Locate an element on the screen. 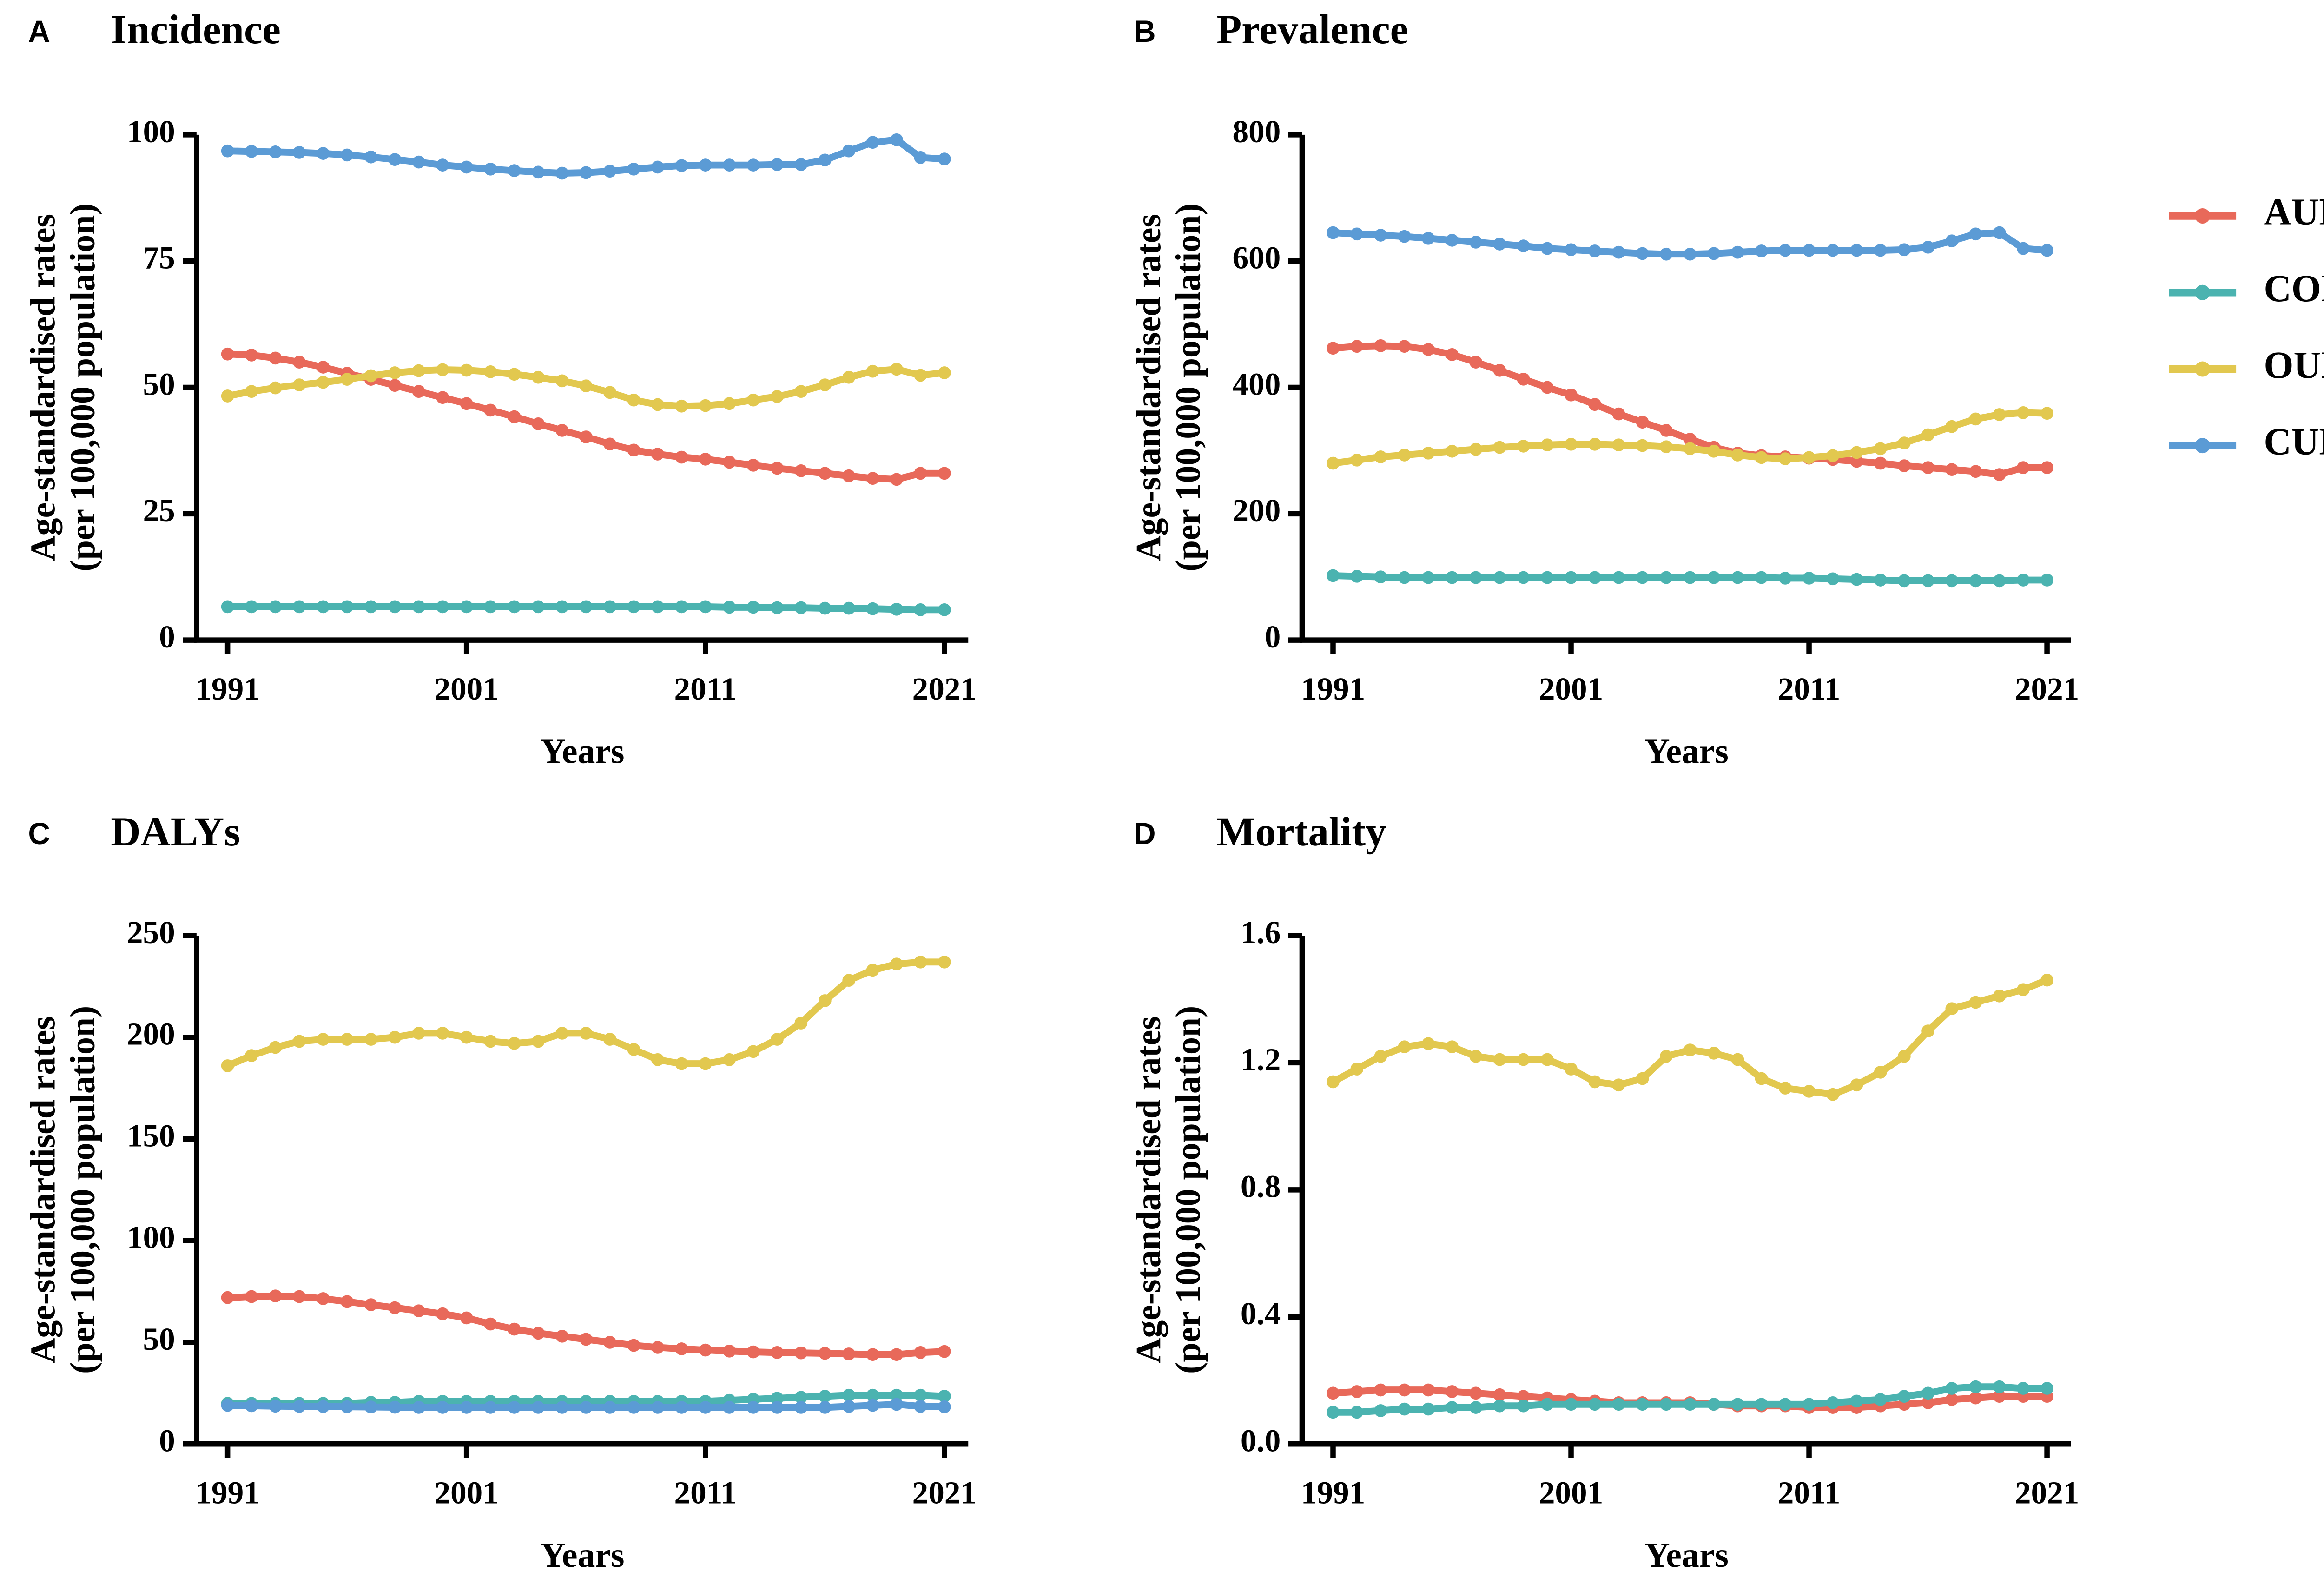 This screenshot has width=2324, height=1591. x-tick-label: 2001 is located at coordinates (1571, 1493).